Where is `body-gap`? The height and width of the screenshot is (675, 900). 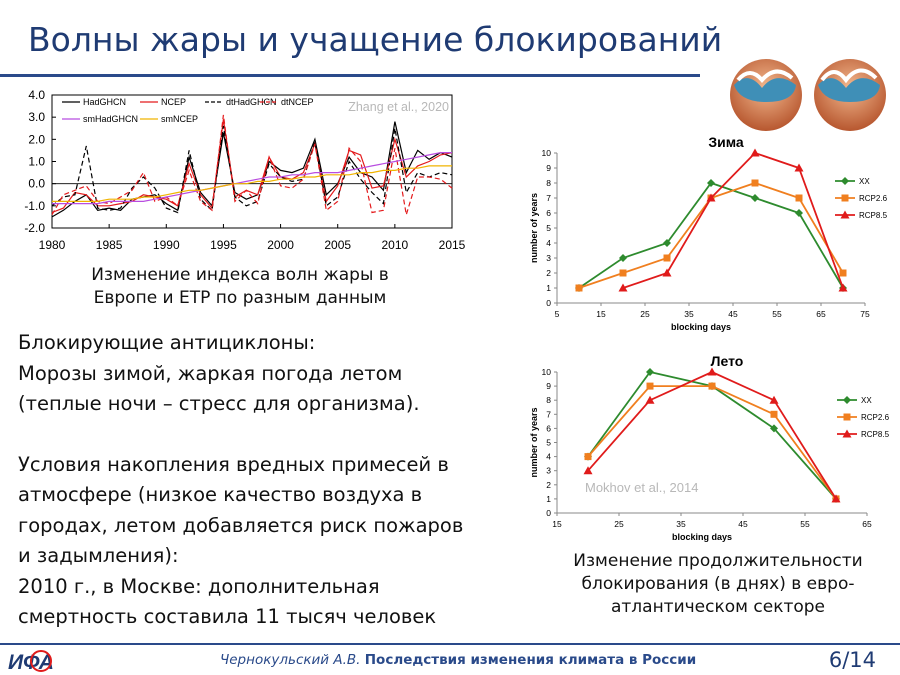 body-gap is located at coordinates (263, 435).